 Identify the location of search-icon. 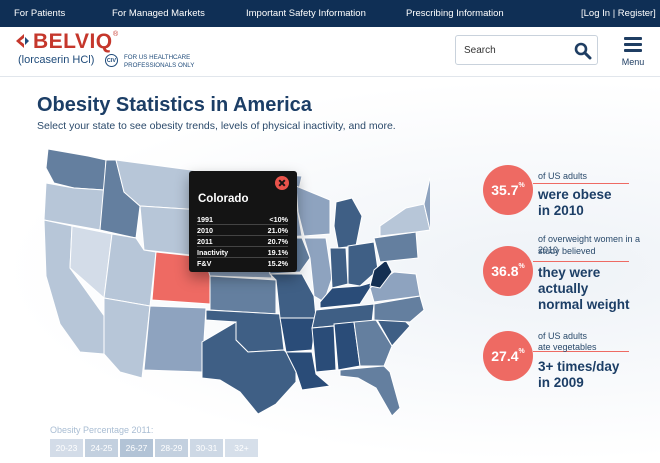
(583, 51).